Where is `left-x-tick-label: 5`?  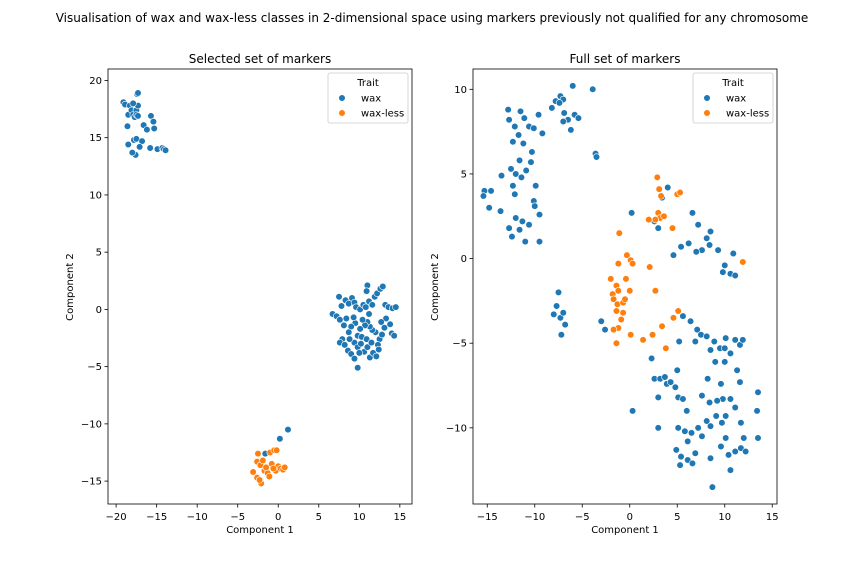 left-x-tick-label: 5 is located at coordinates (319, 517).